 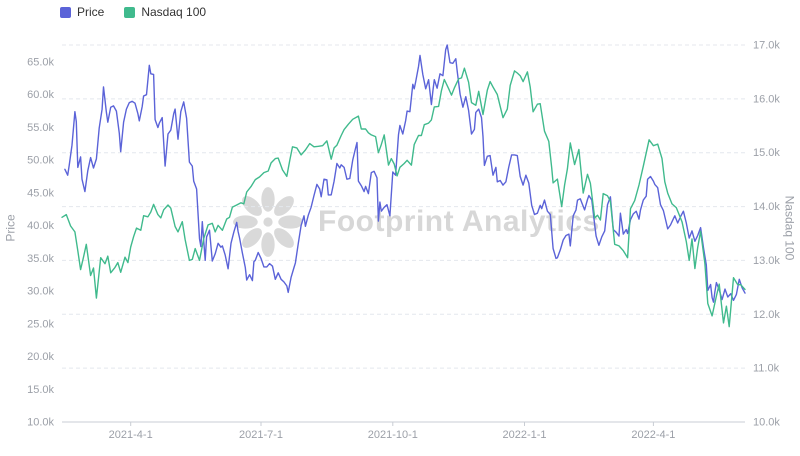 What do you see at coordinates (524, 435) in the screenshot?
I see `x-axis-tick-label: 2022-1-1` at bounding box center [524, 435].